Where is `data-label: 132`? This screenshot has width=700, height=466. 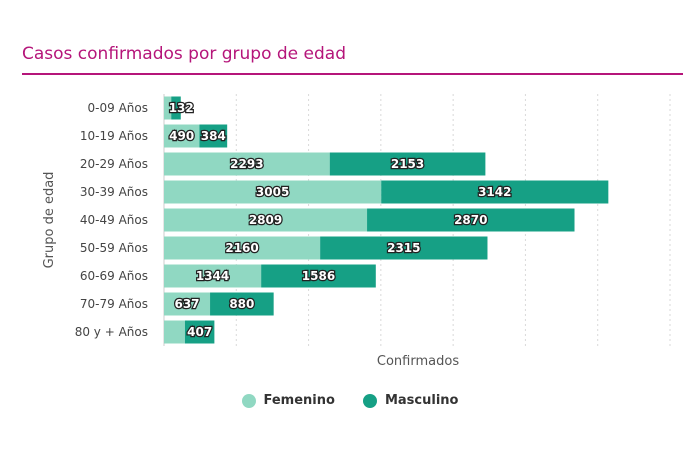 data-label: 132 is located at coordinates (181, 108).